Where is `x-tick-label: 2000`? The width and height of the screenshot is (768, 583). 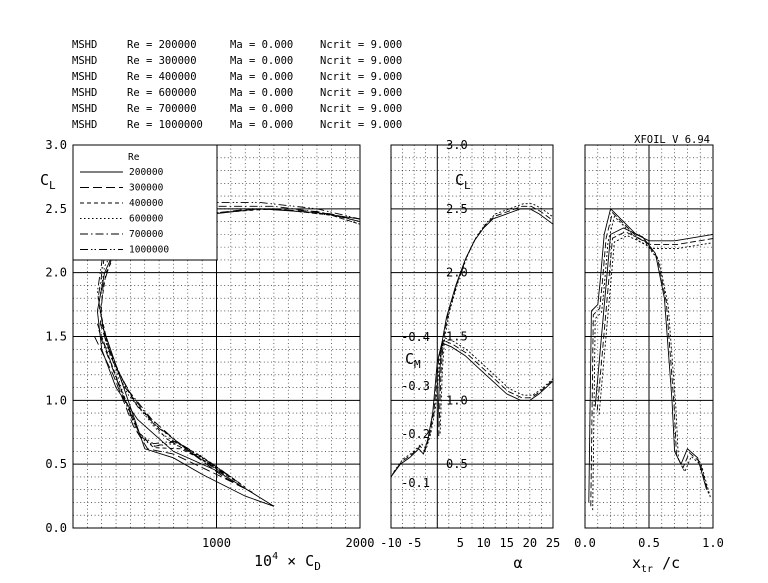 x-tick-label: 2000 is located at coordinates (360, 543).